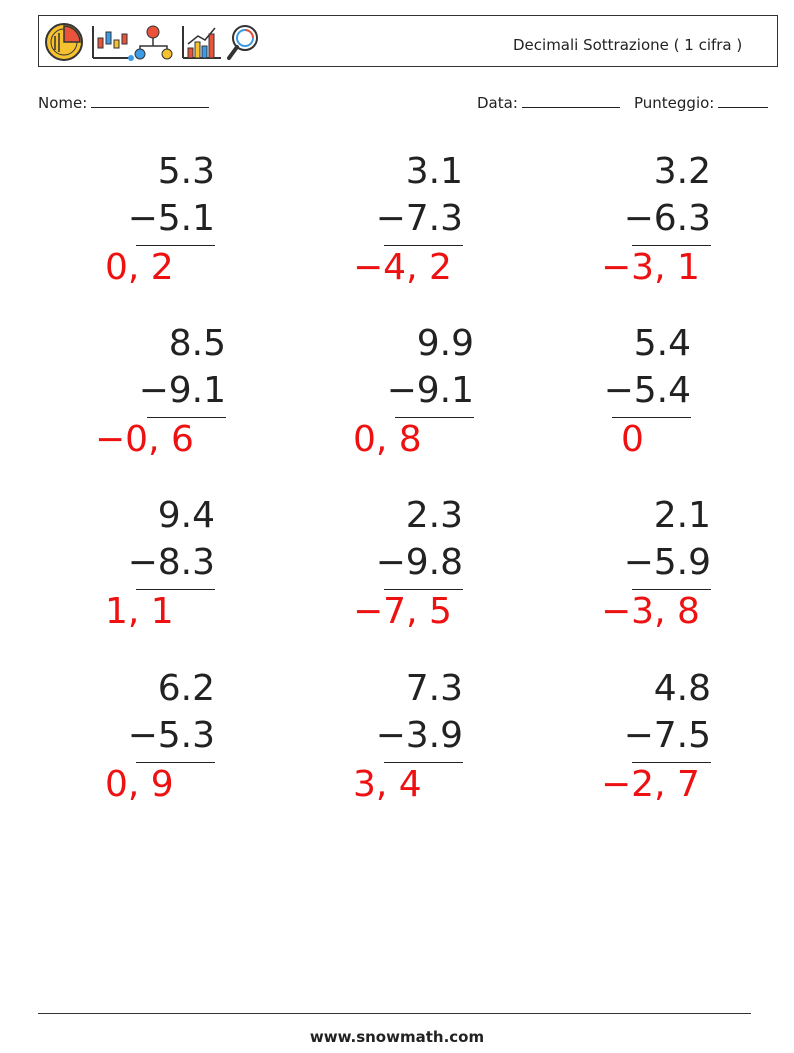  I want to click on subtraction-problem: 2.1 −5.9 −3, 8, so click(697, 571).